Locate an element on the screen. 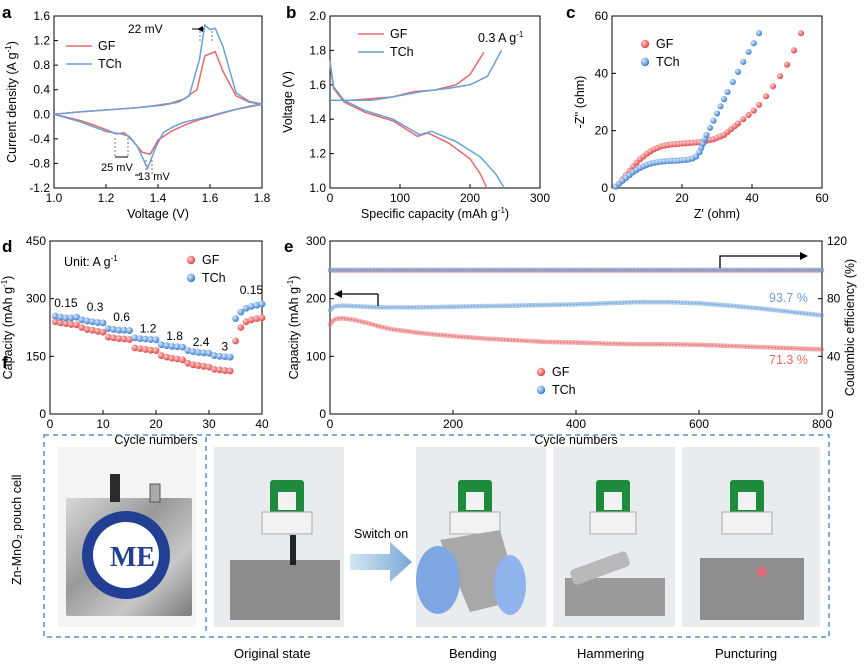 The image size is (865, 664). series-line-gf-discharge is located at coordinates (408, 126).